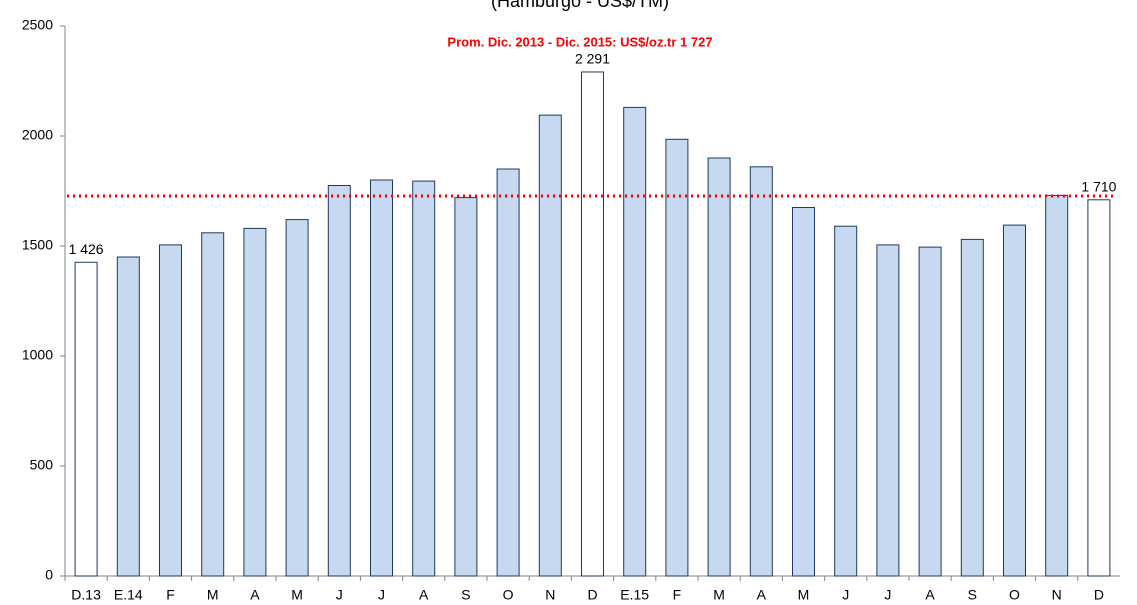 Image resolution: width=1137 pixels, height=605 pixels. What do you see at coordinates (580, 5) in the screenshot?
I see `chart-subtitle: (Hamburgo - US$/TM)` at bounding box center [580, 5].